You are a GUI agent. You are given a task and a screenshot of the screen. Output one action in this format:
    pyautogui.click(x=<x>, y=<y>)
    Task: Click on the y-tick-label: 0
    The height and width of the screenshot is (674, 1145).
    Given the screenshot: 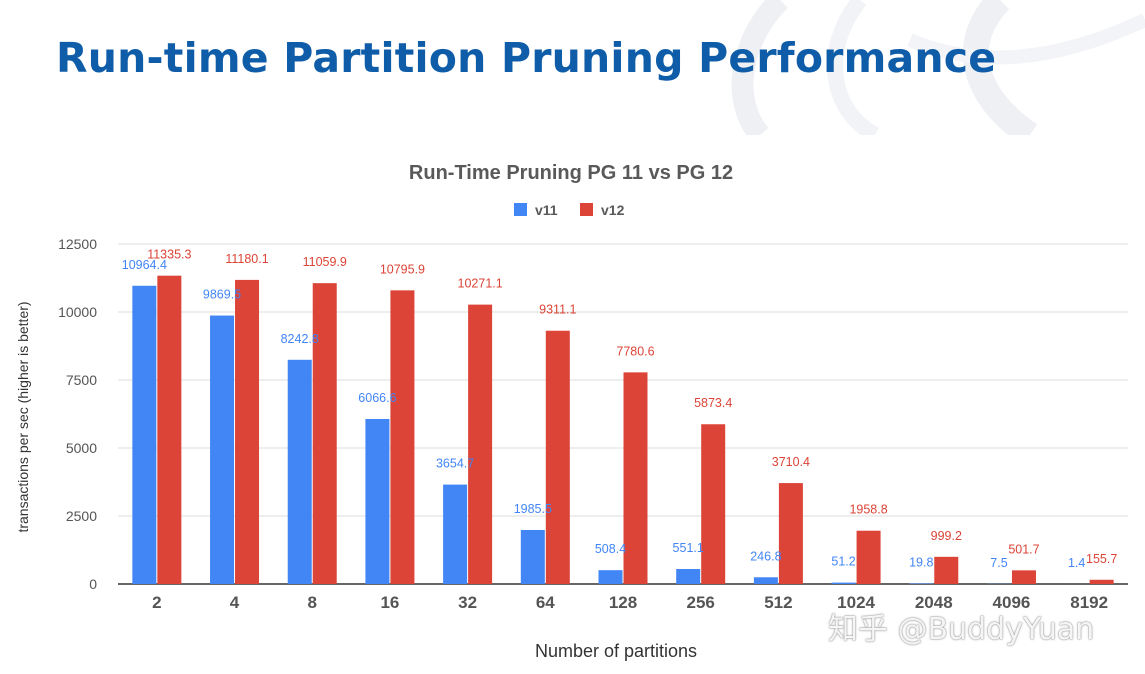 What is the action you would take?
    pyautogui.click(x=93, y=584)
    